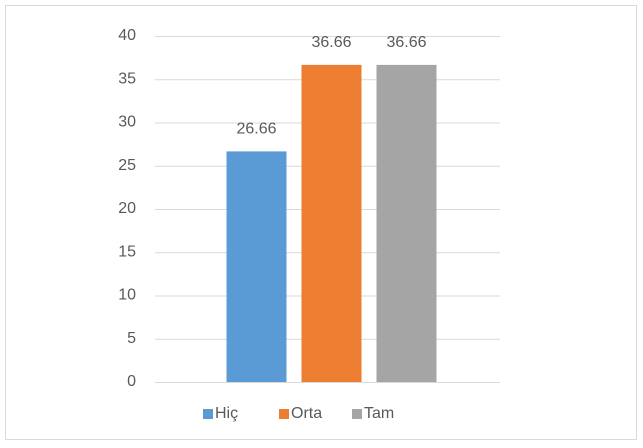  What do you see at coordinates (256, 129) in the screenshot?
I see `data-label: 26.66` at bounding box center [256, 129].